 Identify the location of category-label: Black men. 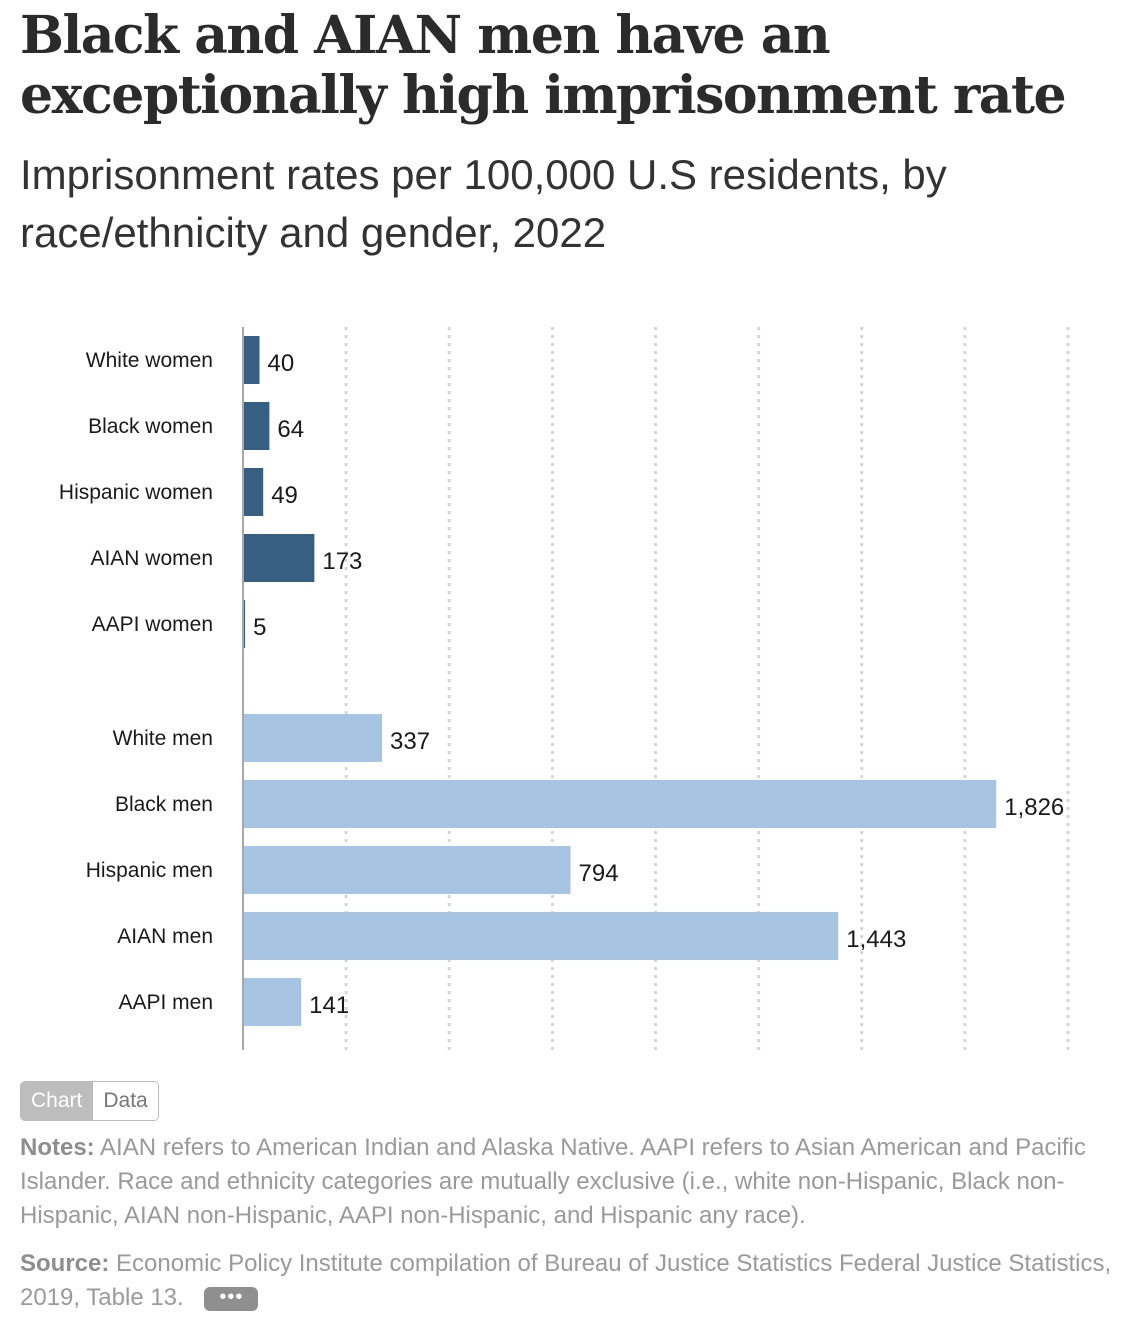
(164, 804).